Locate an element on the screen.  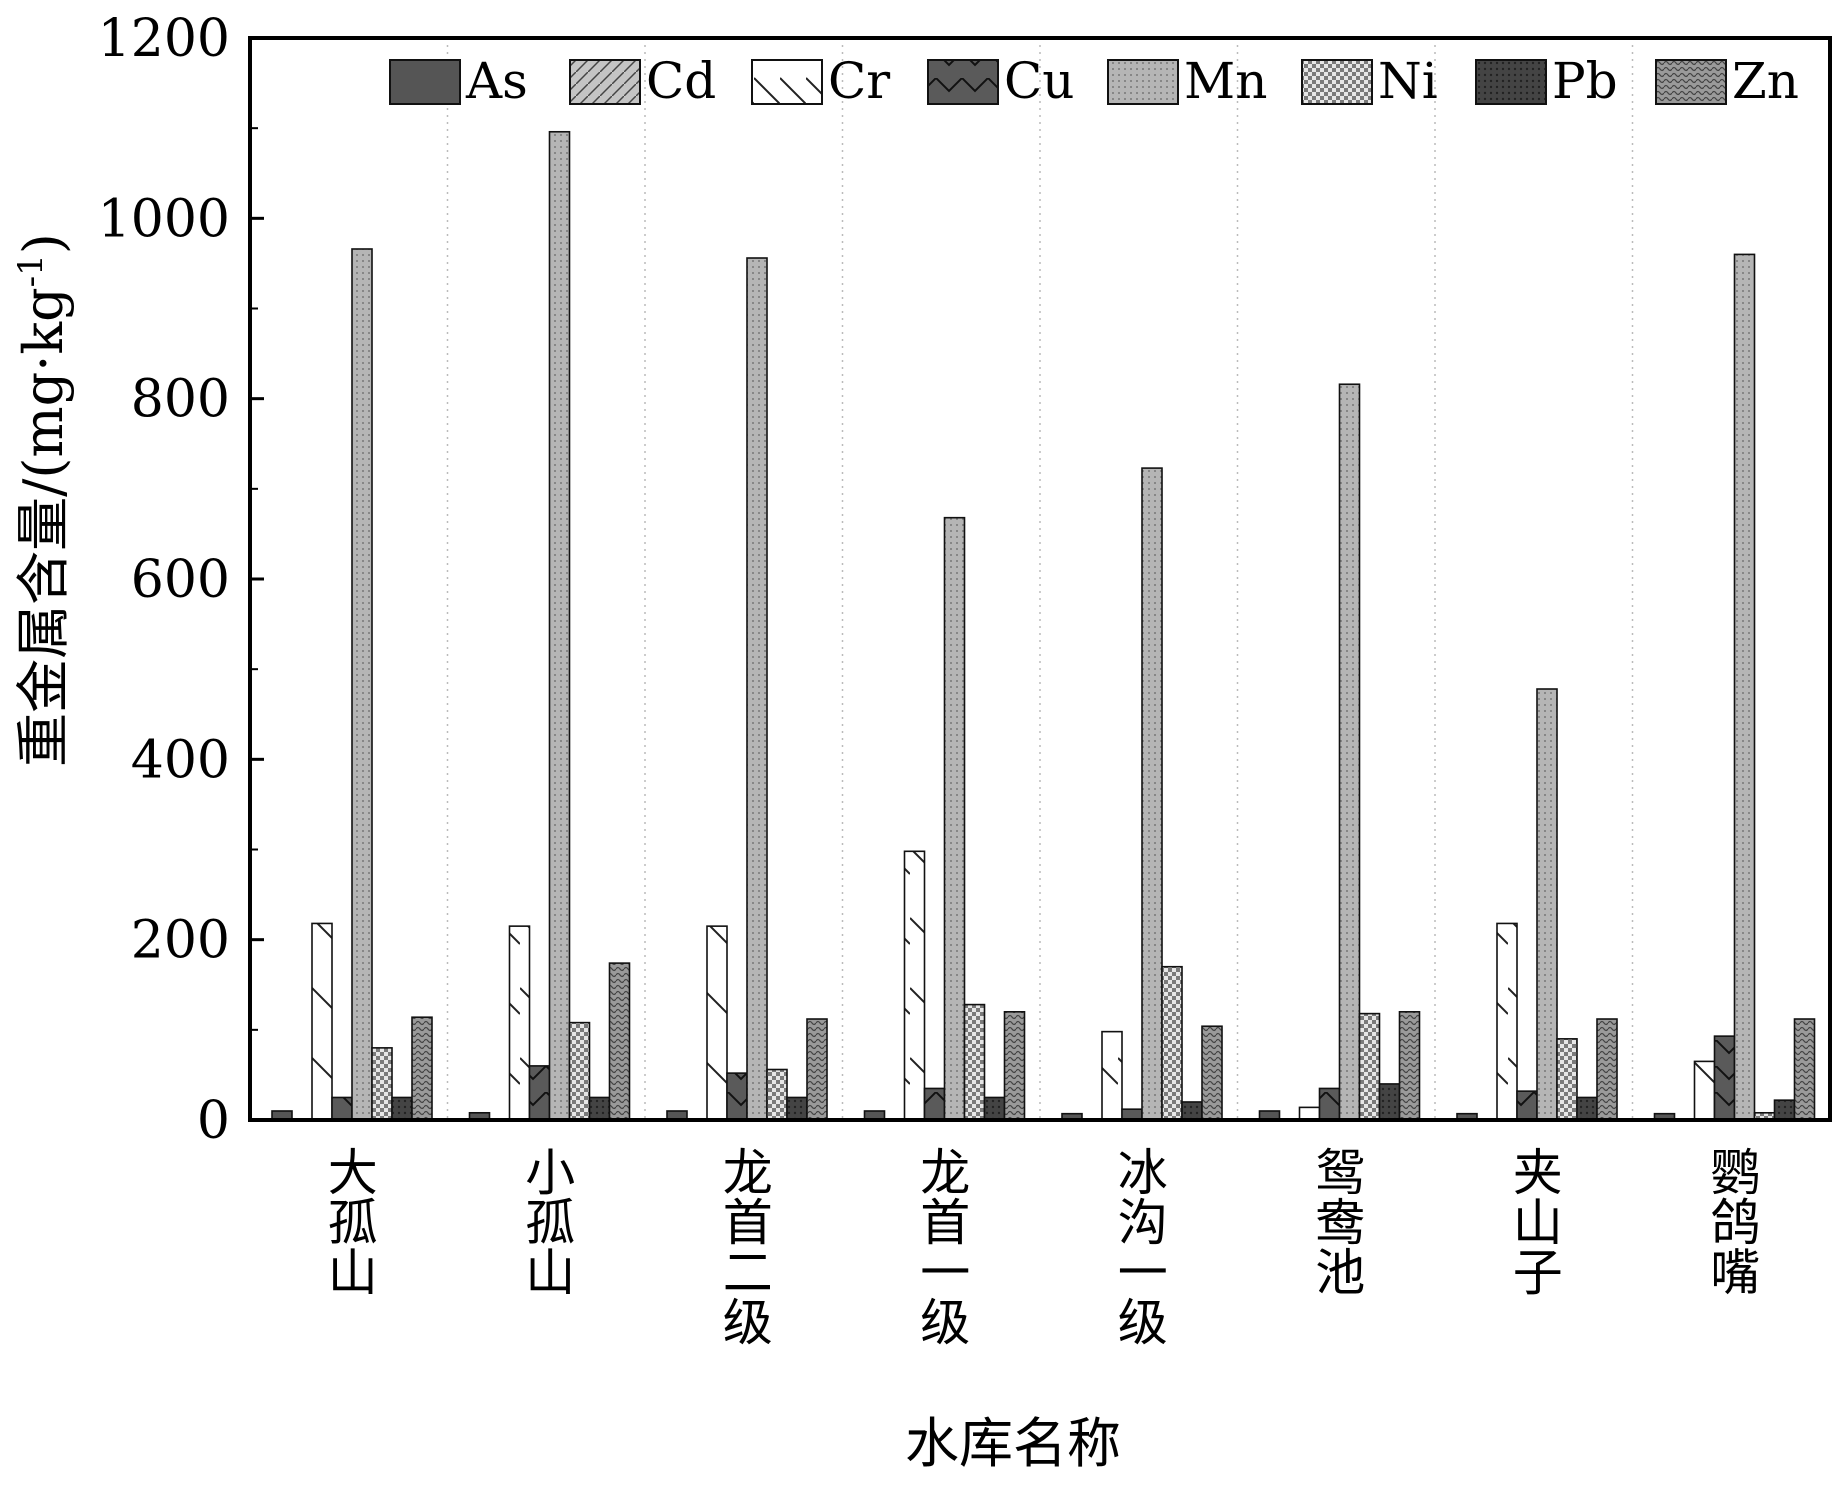
legend-label-mn: Mn is located at coordinates (1225, 81).